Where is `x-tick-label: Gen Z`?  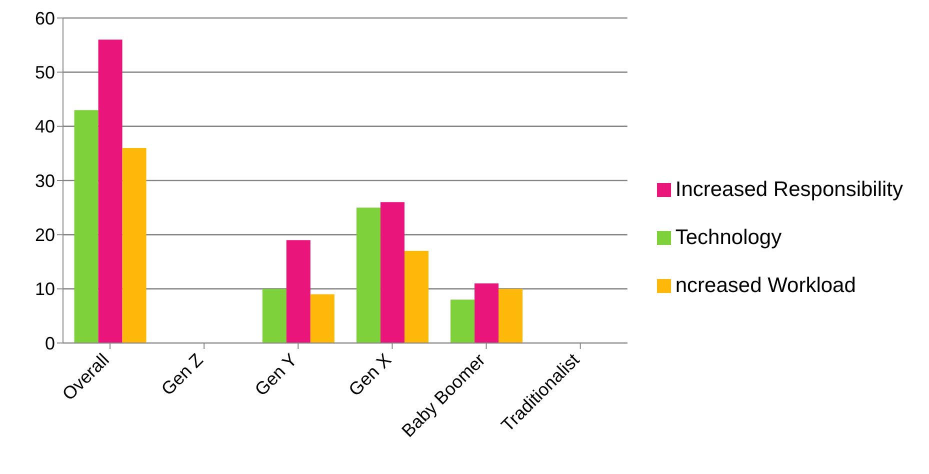
x-tick-label: Gen Z is located at coordinates (182, 375).